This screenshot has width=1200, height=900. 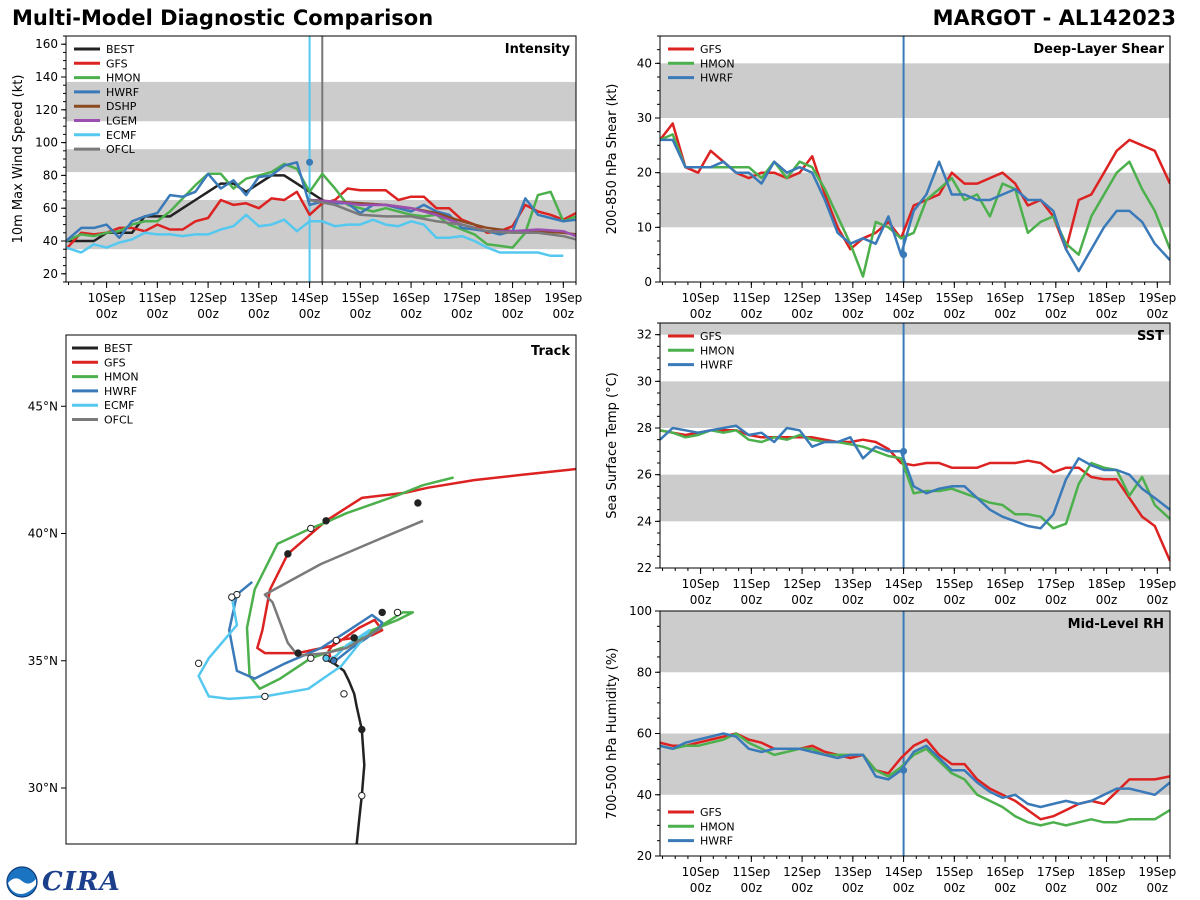 I want to click on sst-xtick-label: 19Sep, so click(x=1157, y=584).